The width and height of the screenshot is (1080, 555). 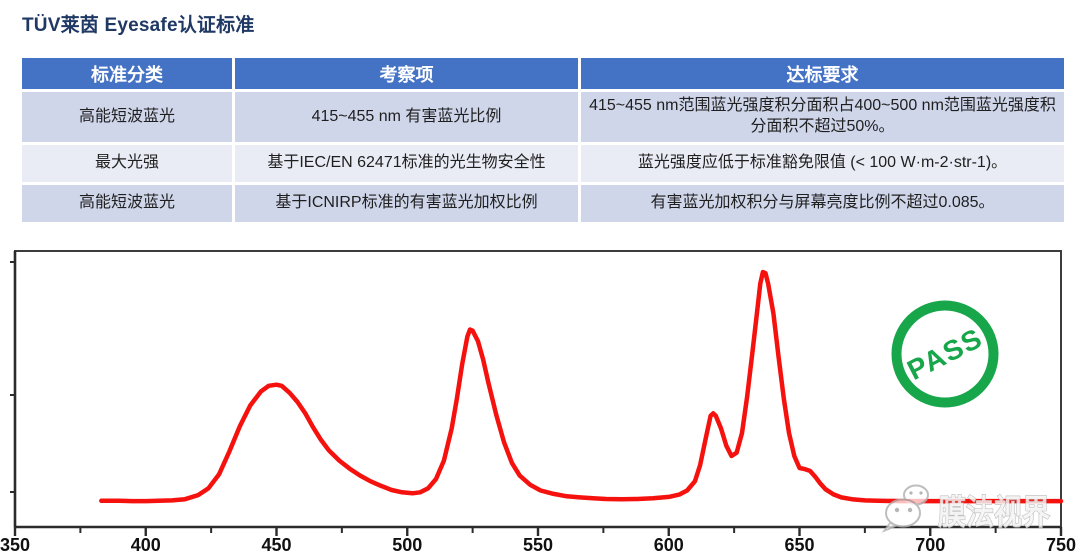 What do you see at coordinates (901, 515) in the screenshot?
I see `speech-bubbles-icon` at bounding box center [901, 515].